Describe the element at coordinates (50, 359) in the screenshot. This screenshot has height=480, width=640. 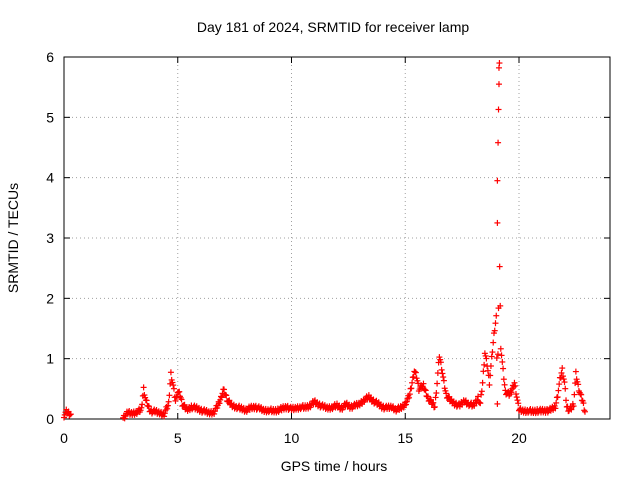
I see `y-tick-label: 1` at that location.